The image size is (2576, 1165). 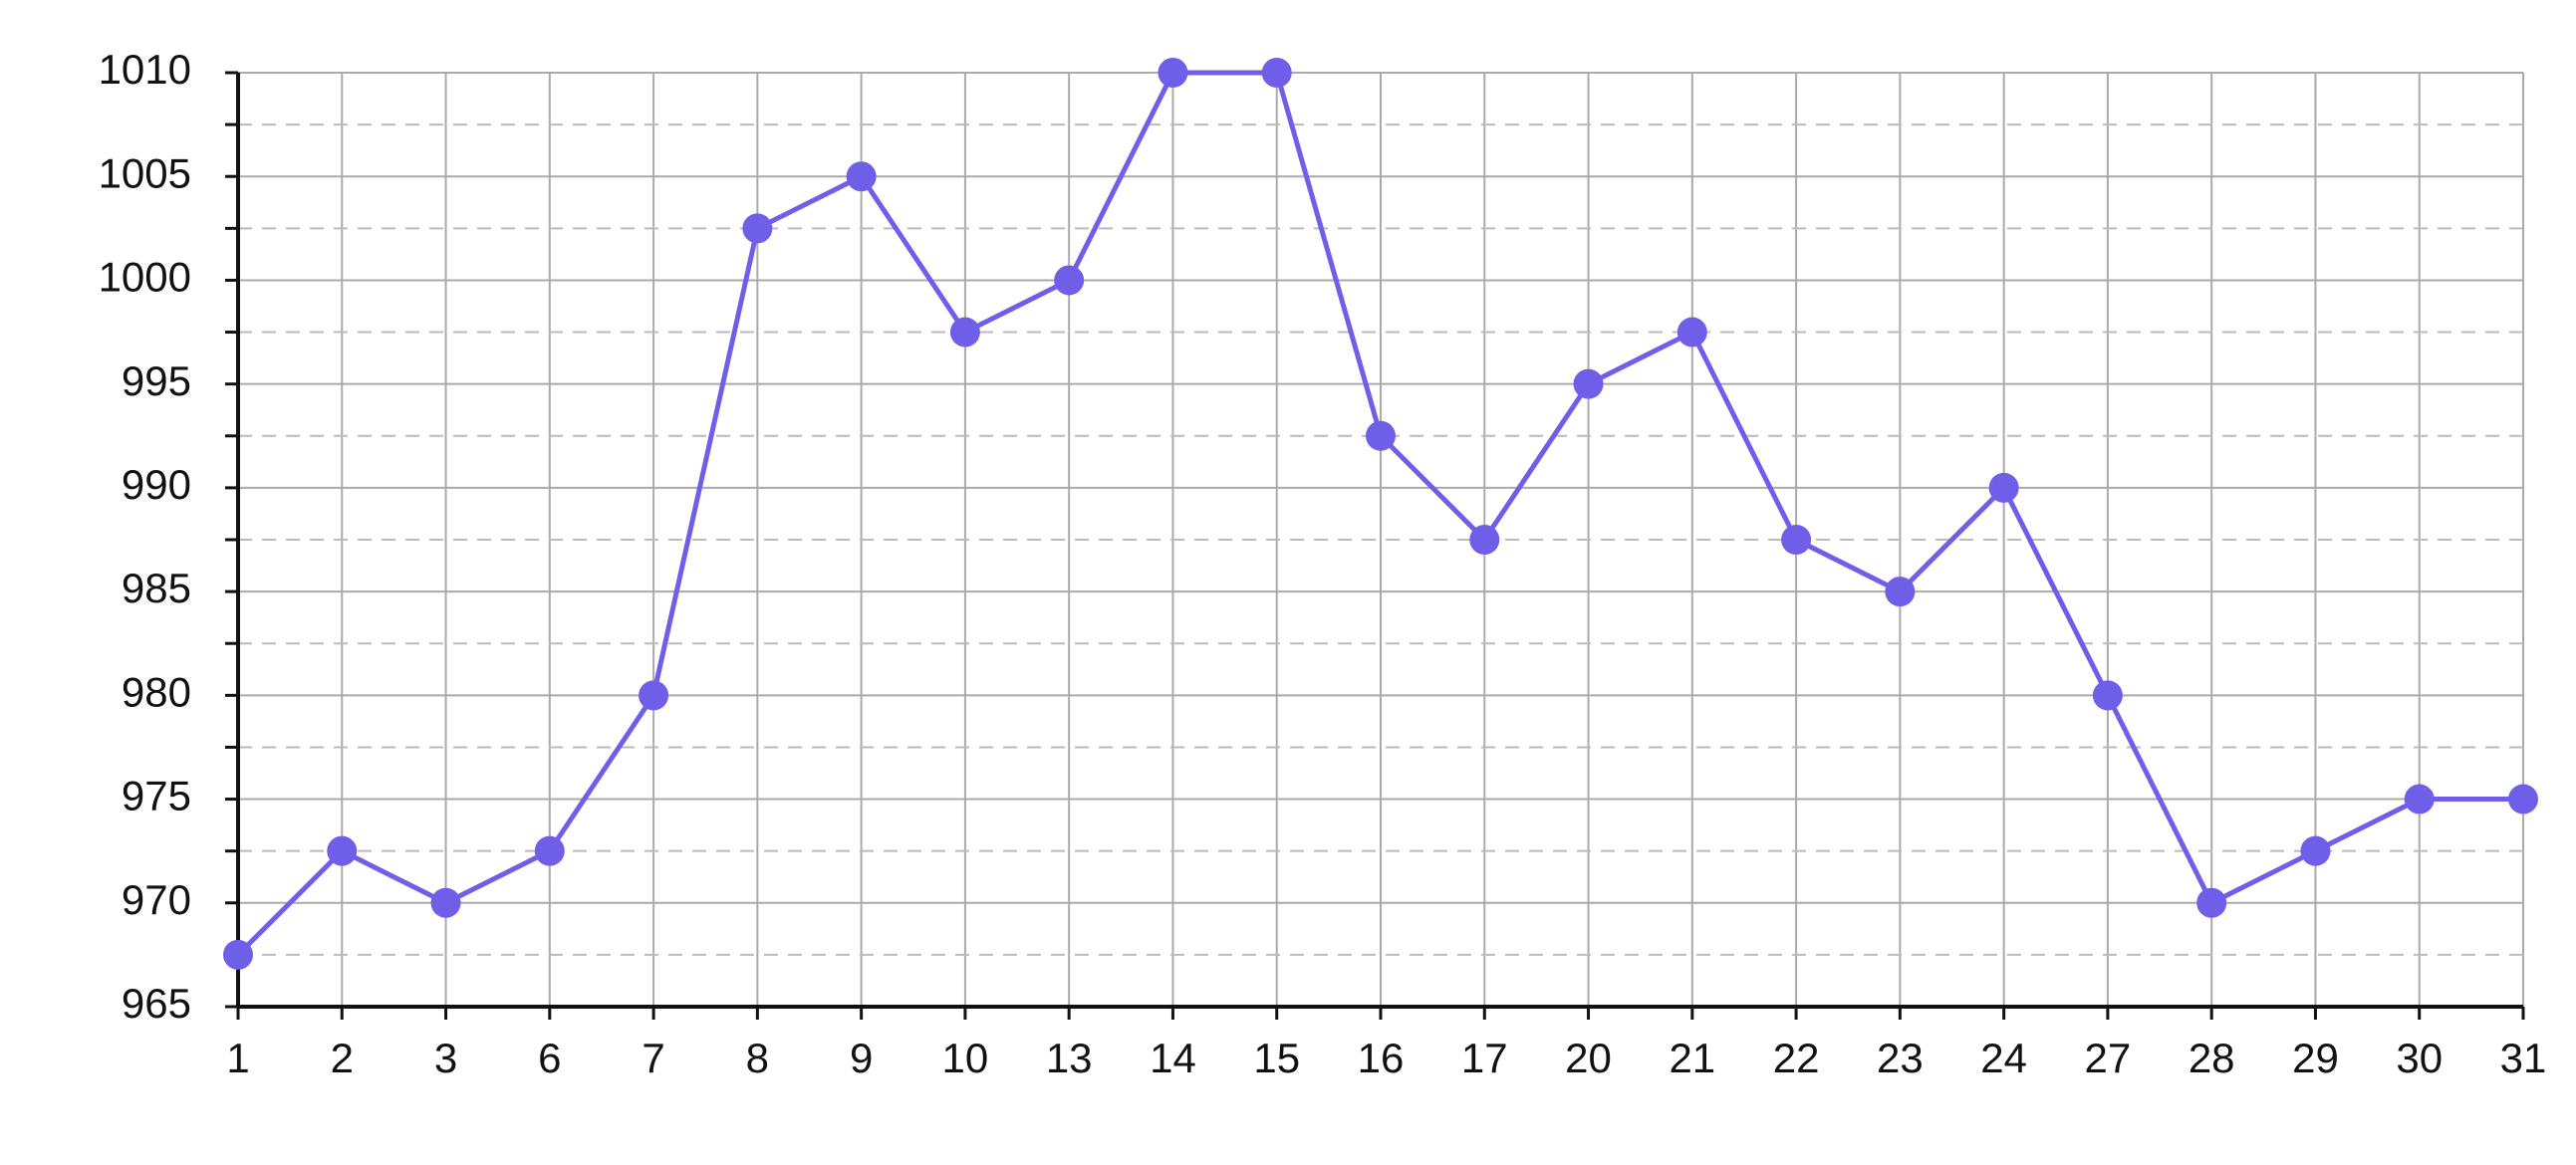 I want to click on x-tick-label: 3, so click(x=445, y=1058).